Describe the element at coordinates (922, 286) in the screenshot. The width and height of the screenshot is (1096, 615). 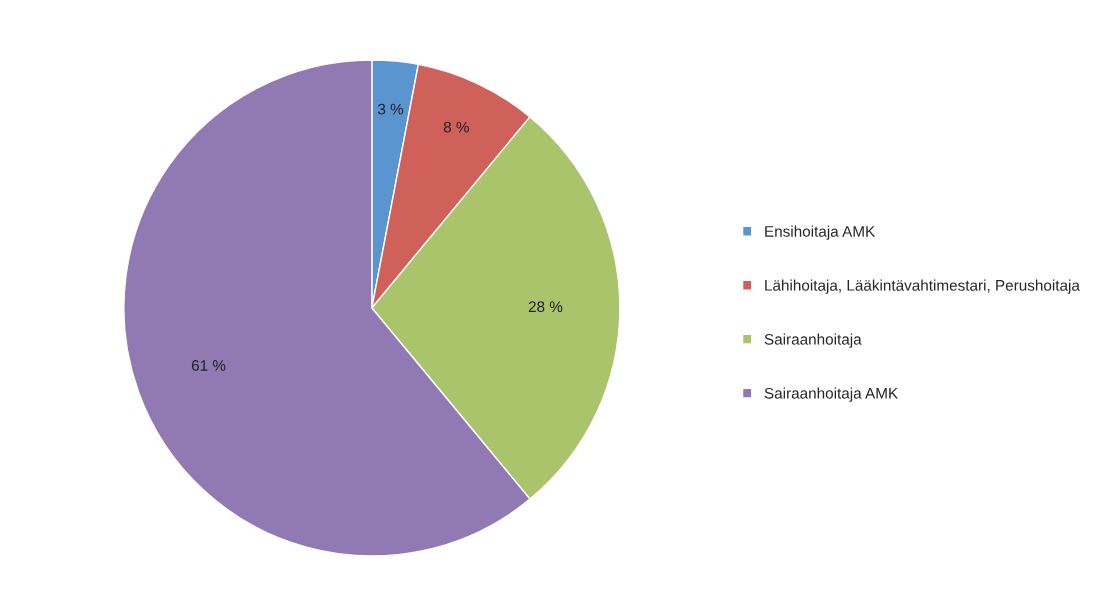
I see `legend-label: Lähihoitaja, Lääkintävahtimestari, Perushoitaja` at that location.